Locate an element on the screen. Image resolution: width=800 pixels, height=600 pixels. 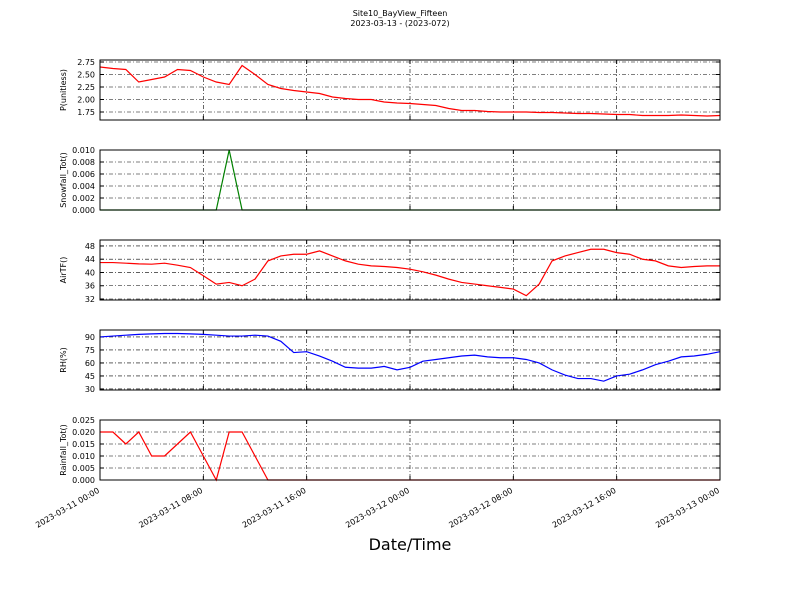
y-tick-label: 36 is located at coordinates (90, 286).